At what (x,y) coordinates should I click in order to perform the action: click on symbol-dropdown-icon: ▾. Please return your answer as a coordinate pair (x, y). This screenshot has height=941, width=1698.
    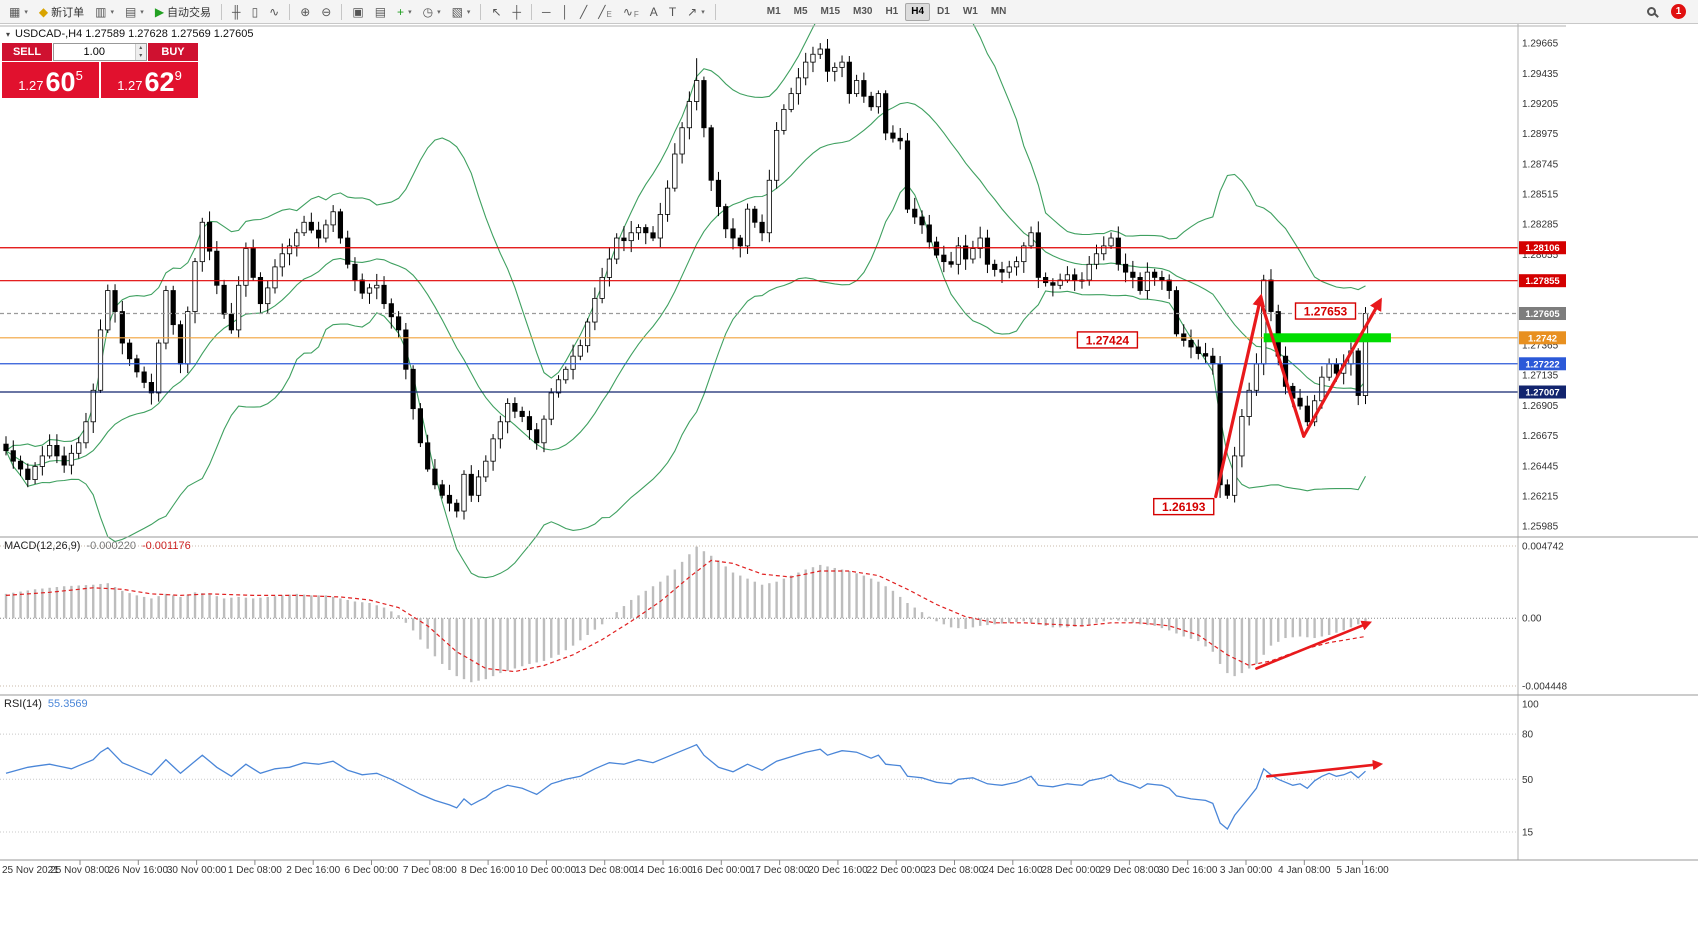
    Looking at the image, I should click on (8, 34).